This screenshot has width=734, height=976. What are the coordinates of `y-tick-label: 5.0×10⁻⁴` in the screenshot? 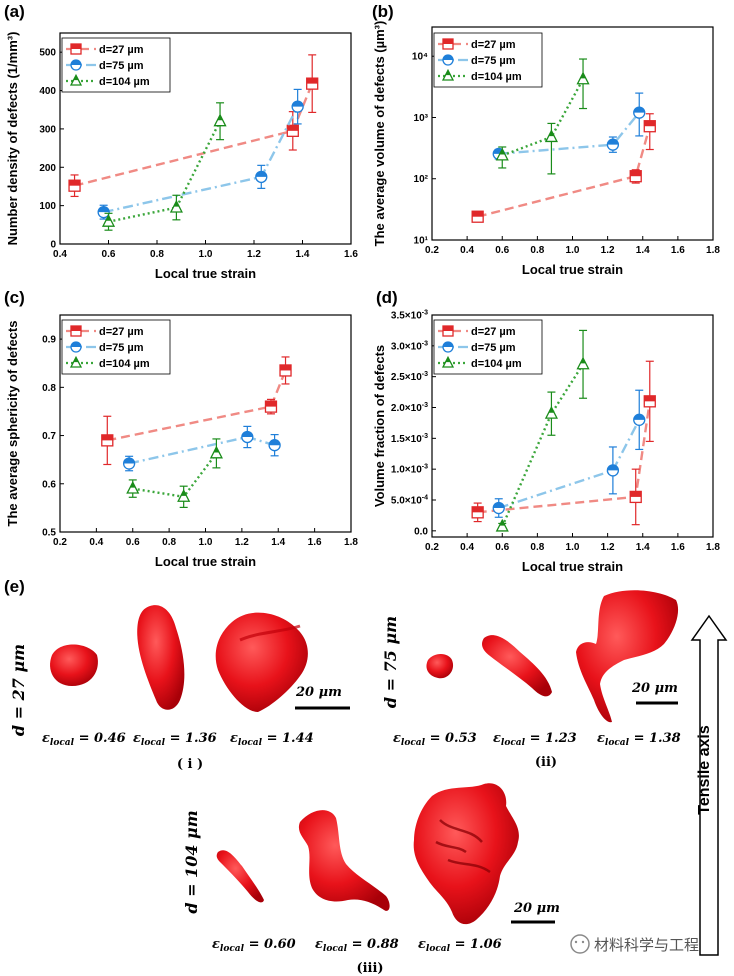 It's located at (409, 501).